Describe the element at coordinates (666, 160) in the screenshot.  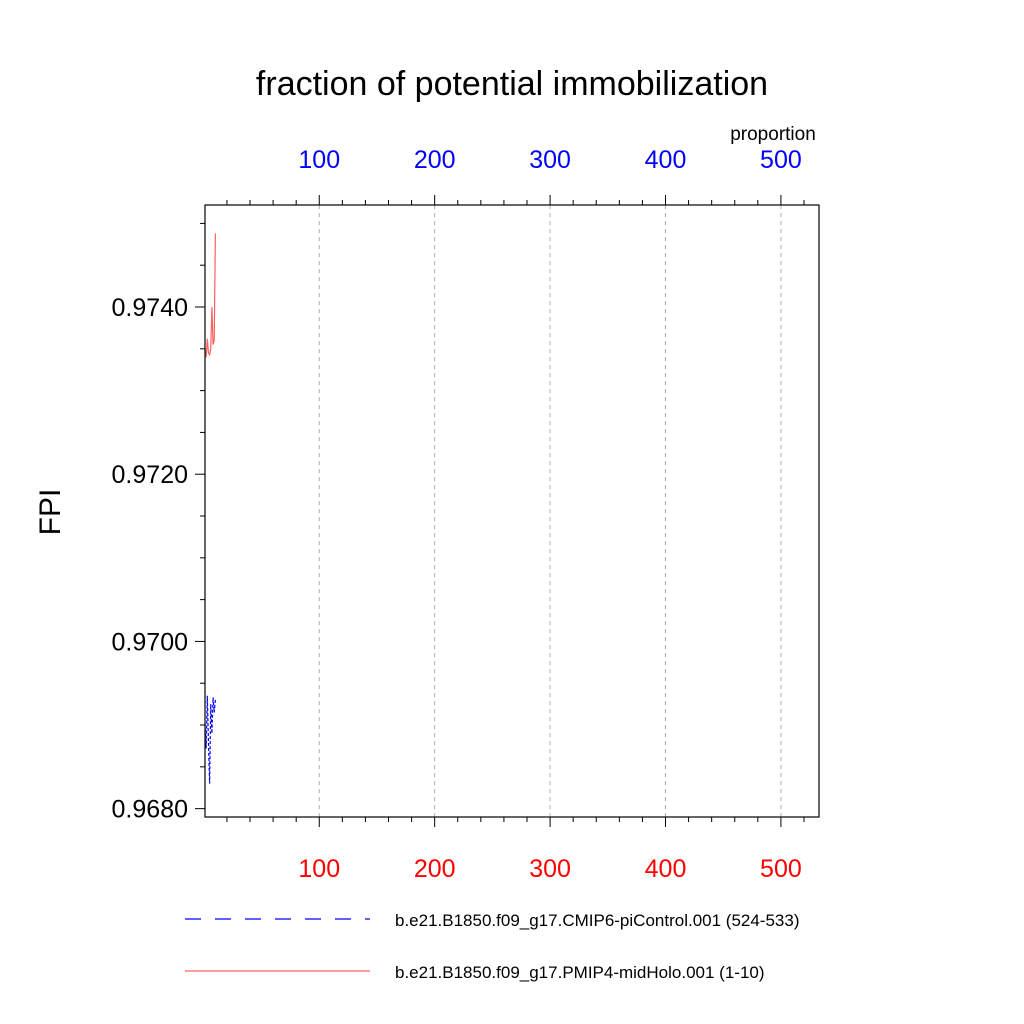
I see `x-tick-label-top: 400` at that location.